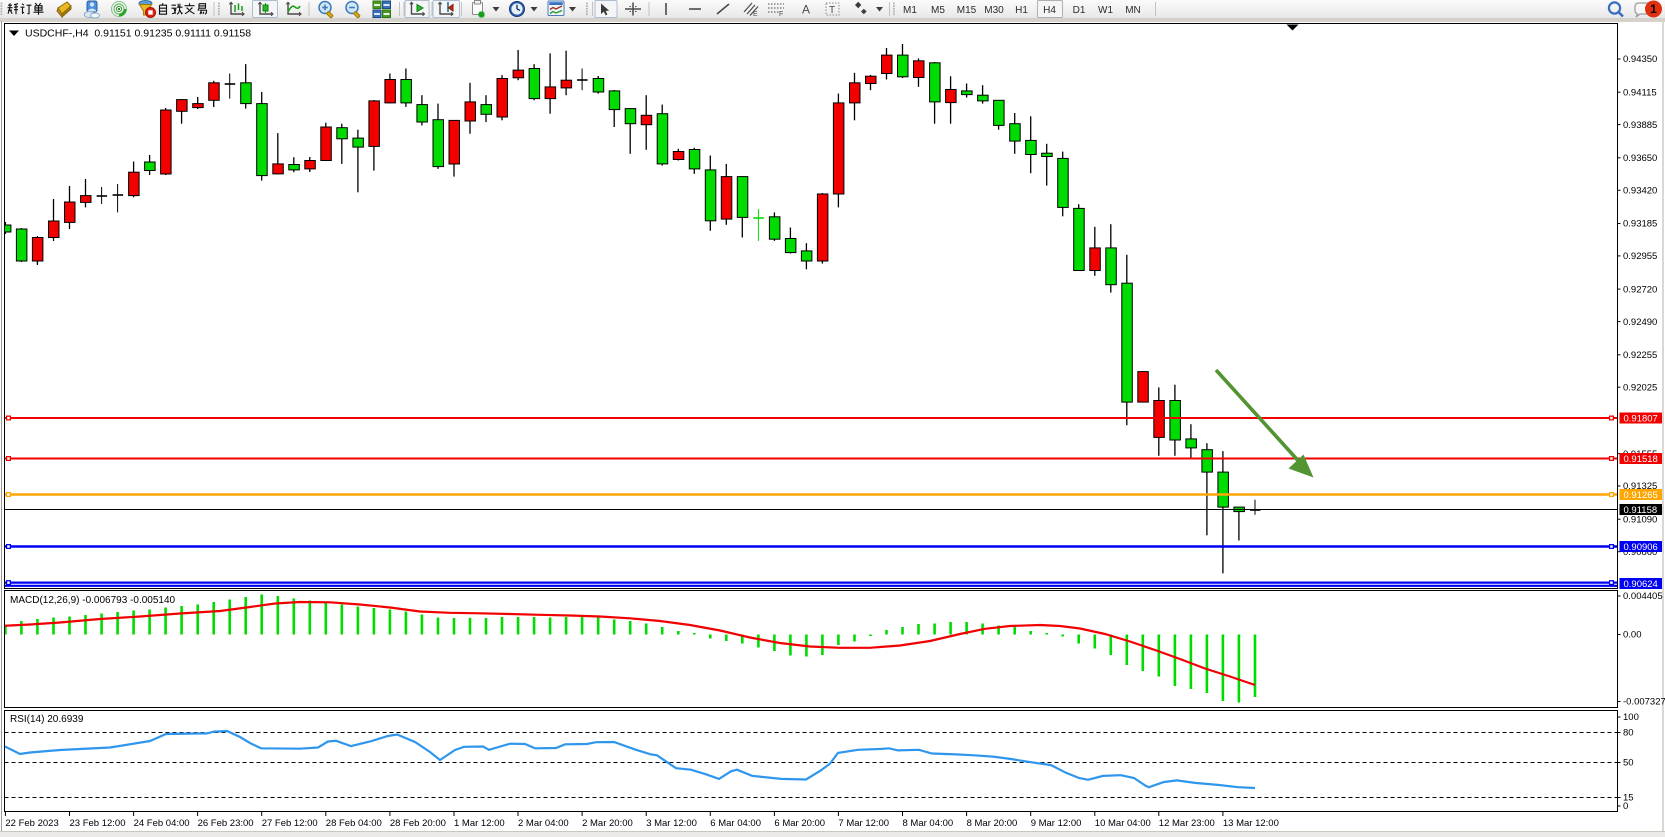  What do you see at coordinates (1631, 717) in the screenshot?
I see `svg-text: 100` at bounding box center [1631, 717].